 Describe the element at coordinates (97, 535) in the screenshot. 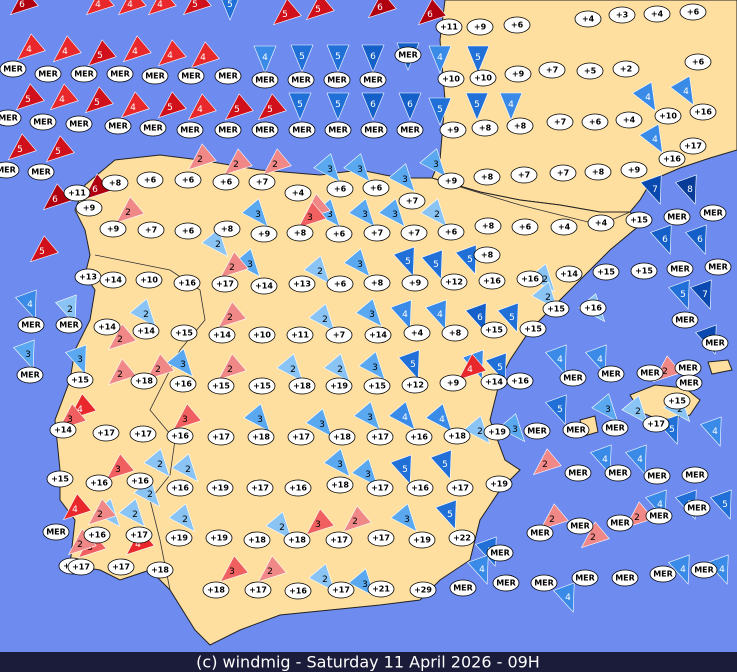

I see `station-label: +16` at that location.